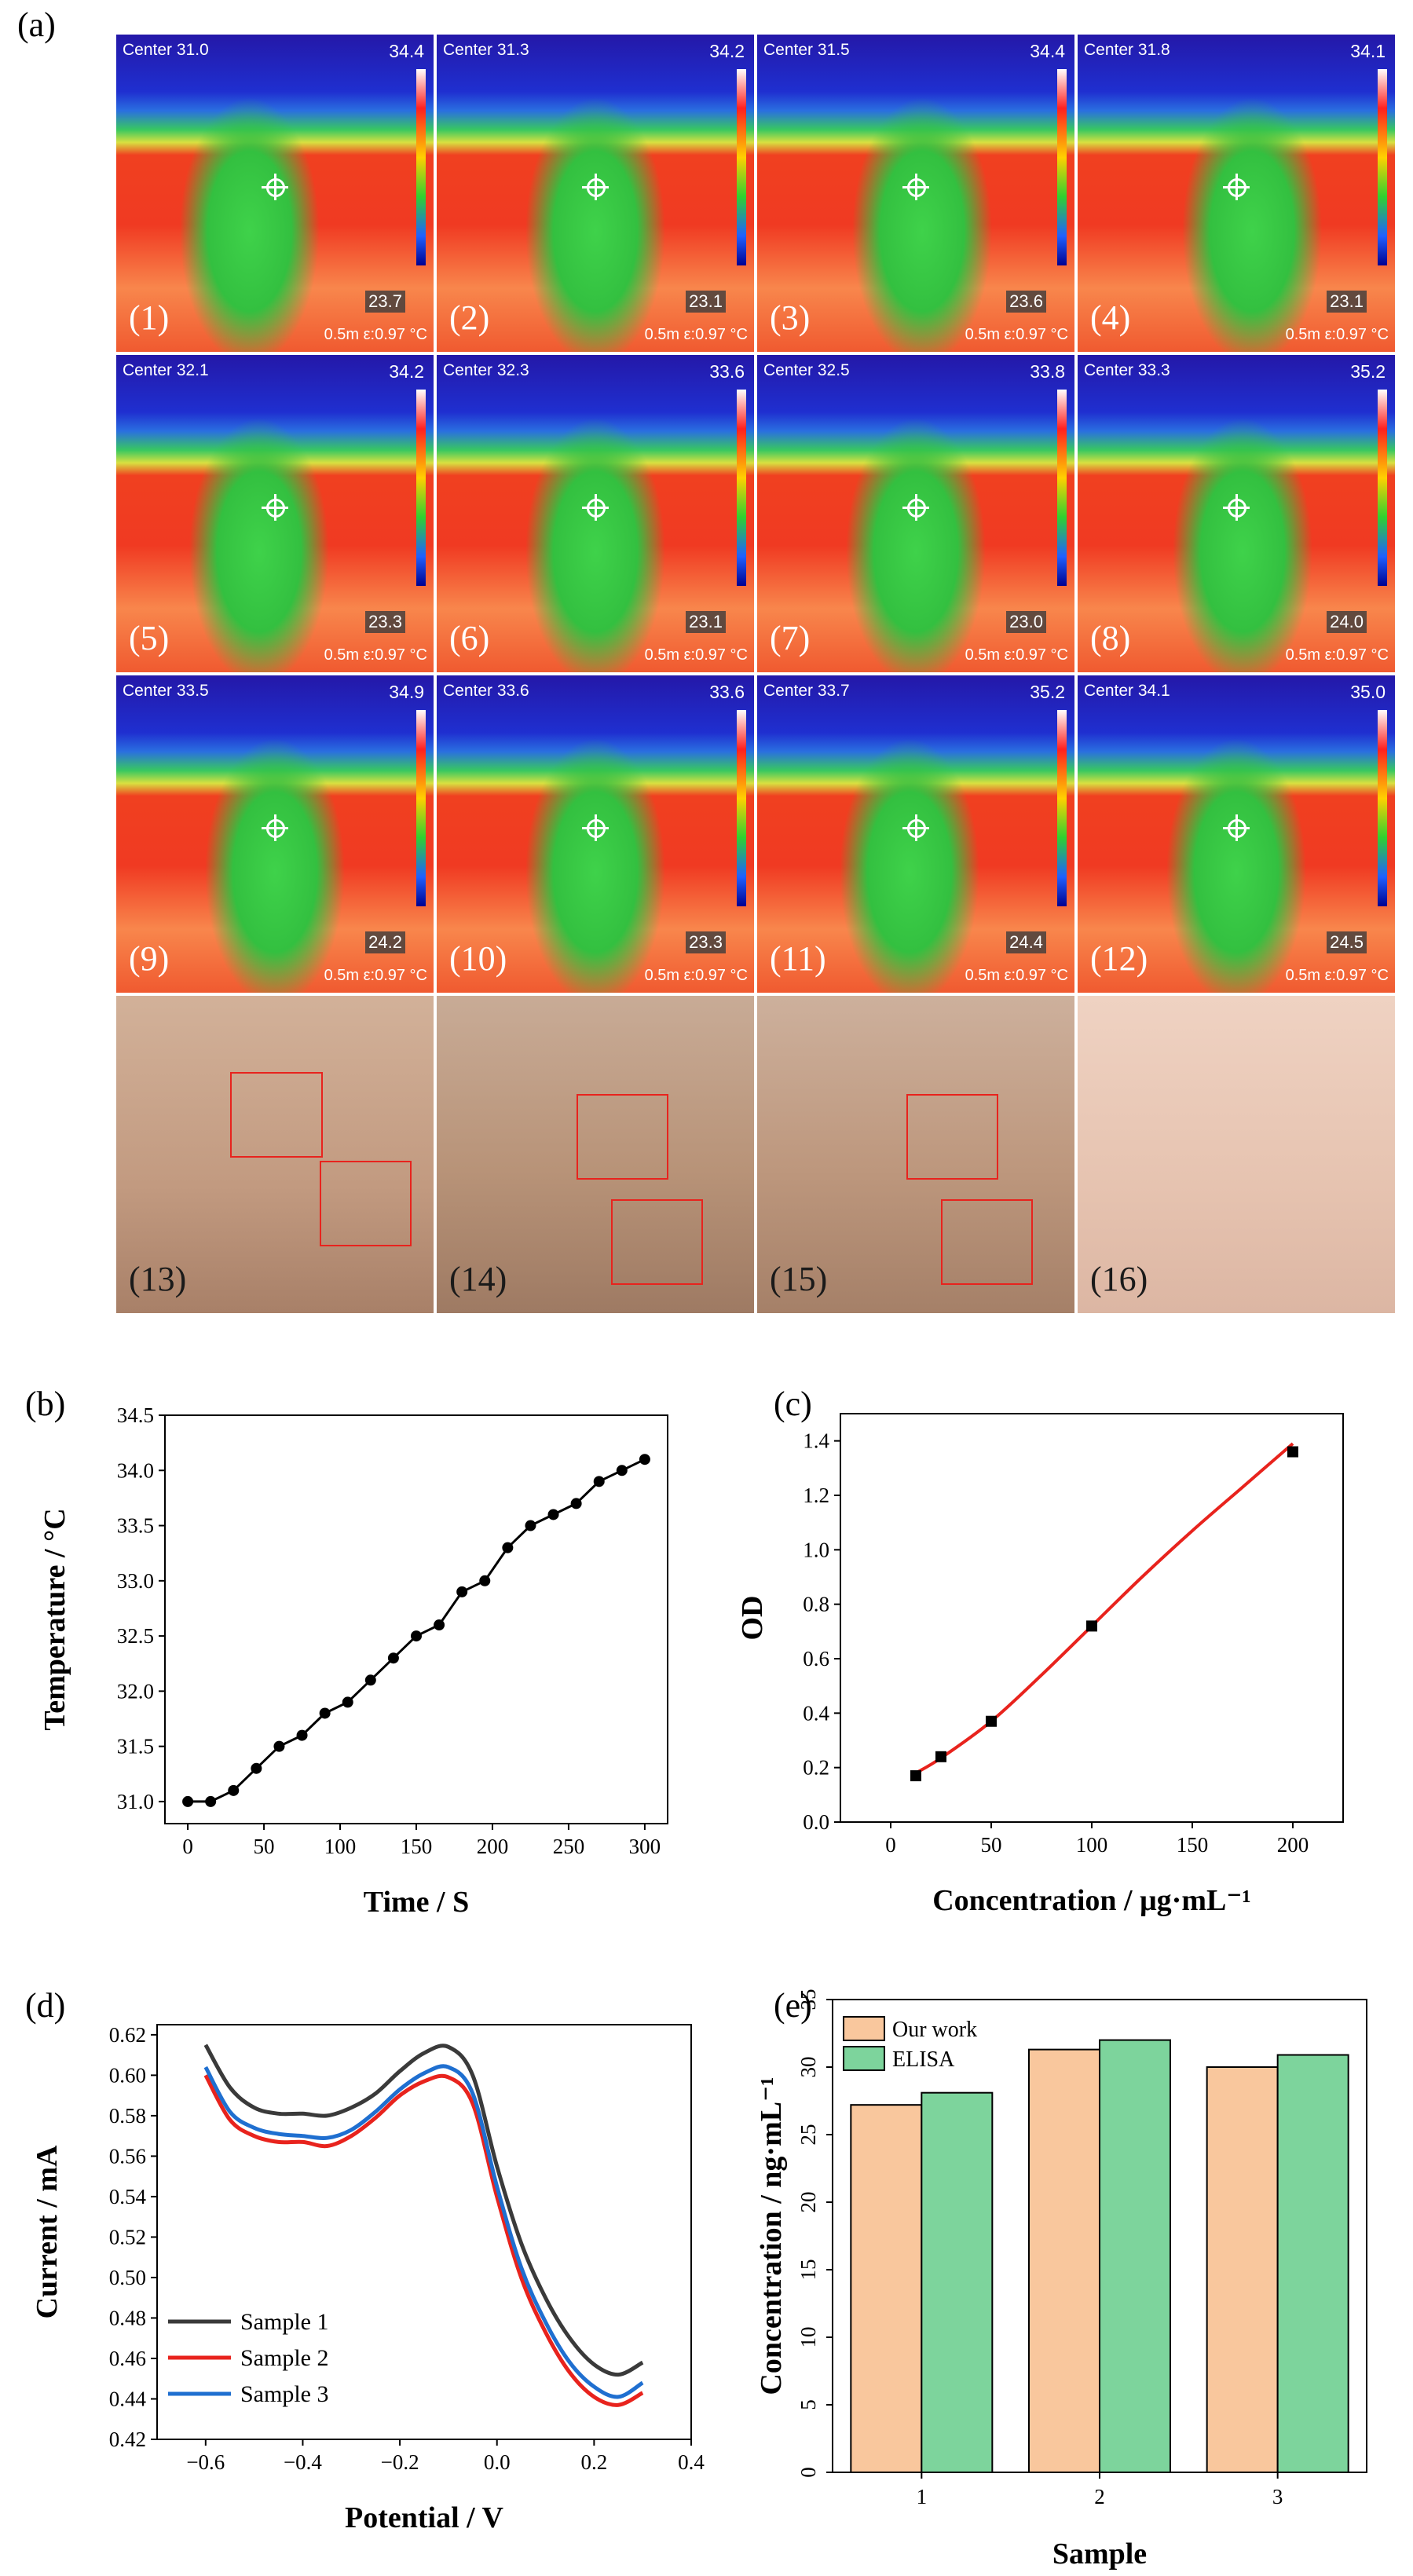  What do you see at coordinates (128, 2439) in the screenshot?
I see `y-tick-label: 0.42` at bounding box center [128, 2439].